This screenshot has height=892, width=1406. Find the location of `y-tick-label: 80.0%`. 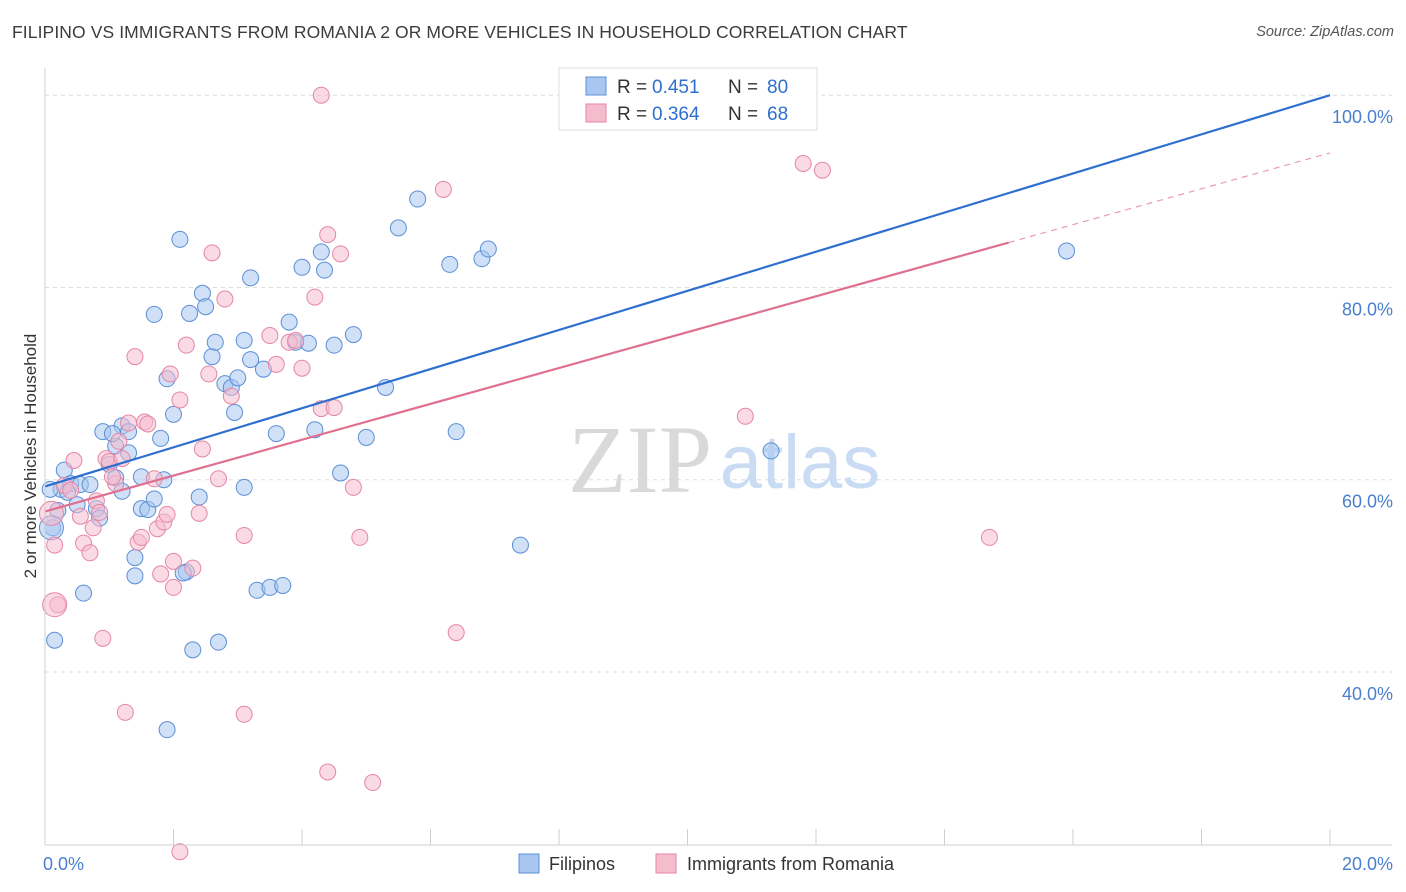

y-tick-label: 80.0% is located at coordinates (1367, 309).